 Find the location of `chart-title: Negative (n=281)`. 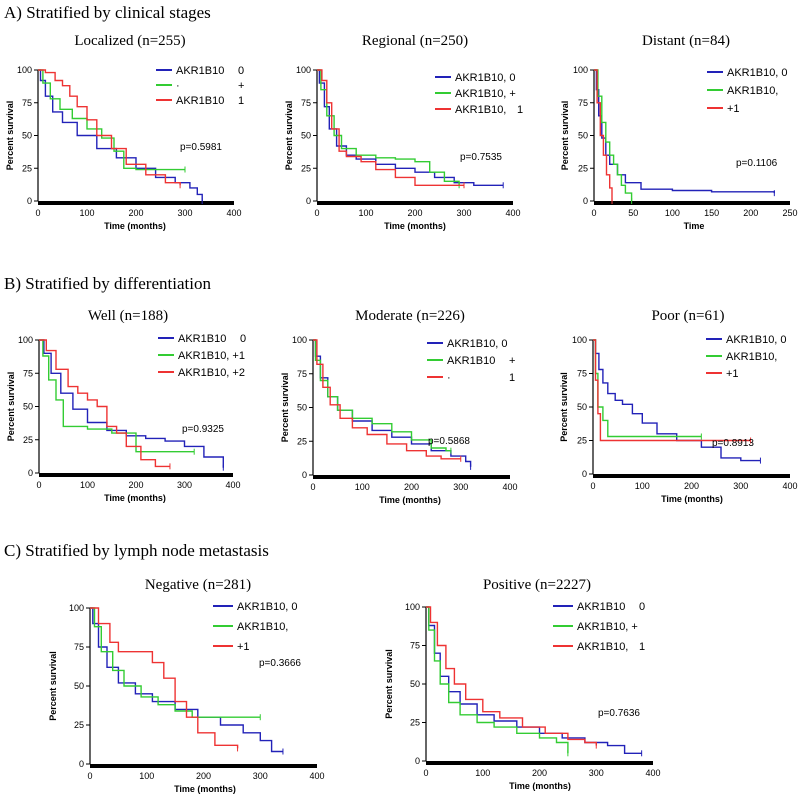

chart-title: Negative (n=281) is located at coordinates (198, 585).